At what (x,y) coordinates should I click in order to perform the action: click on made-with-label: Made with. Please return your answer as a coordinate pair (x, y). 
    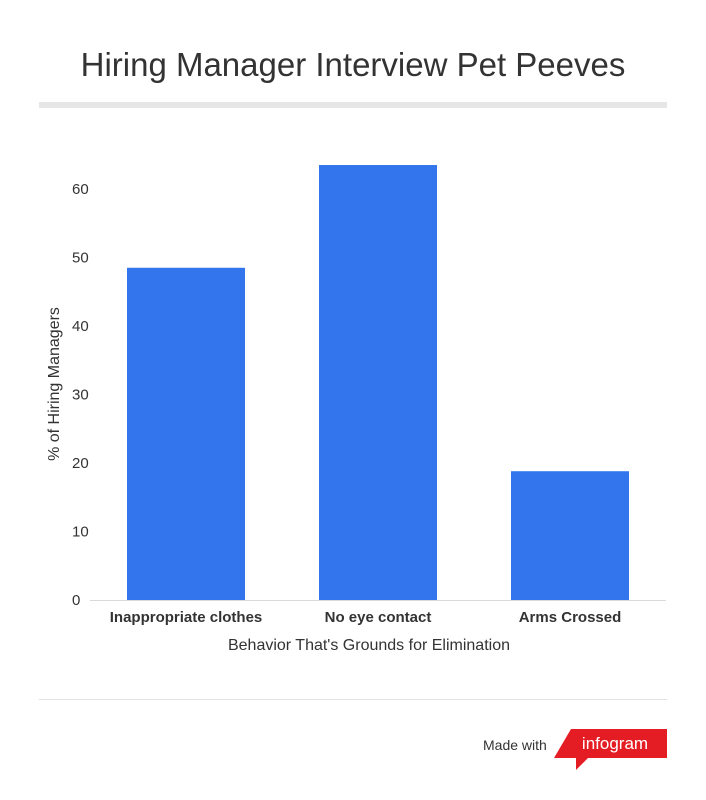
    Looking at the image, I should click on (515, 745).